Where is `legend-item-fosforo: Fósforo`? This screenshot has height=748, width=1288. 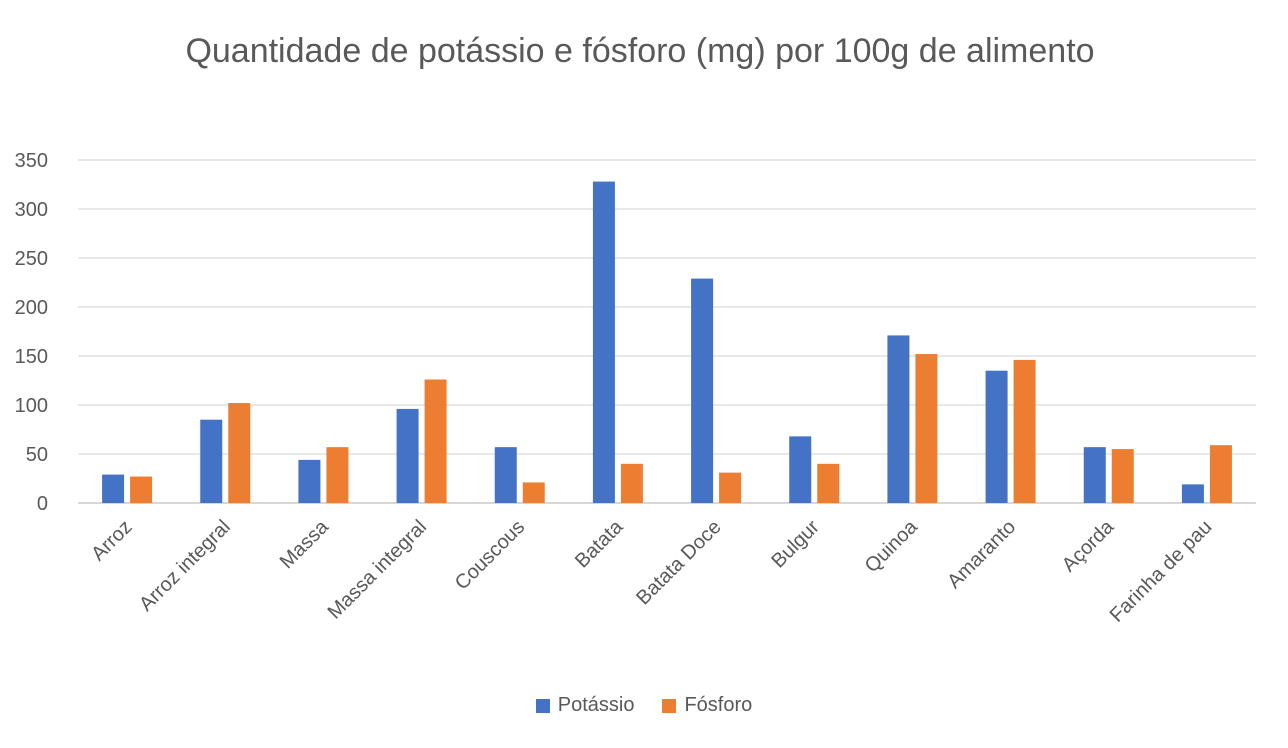 legend-item-fosforo: Fósforo is located at coordinates (707, 705).